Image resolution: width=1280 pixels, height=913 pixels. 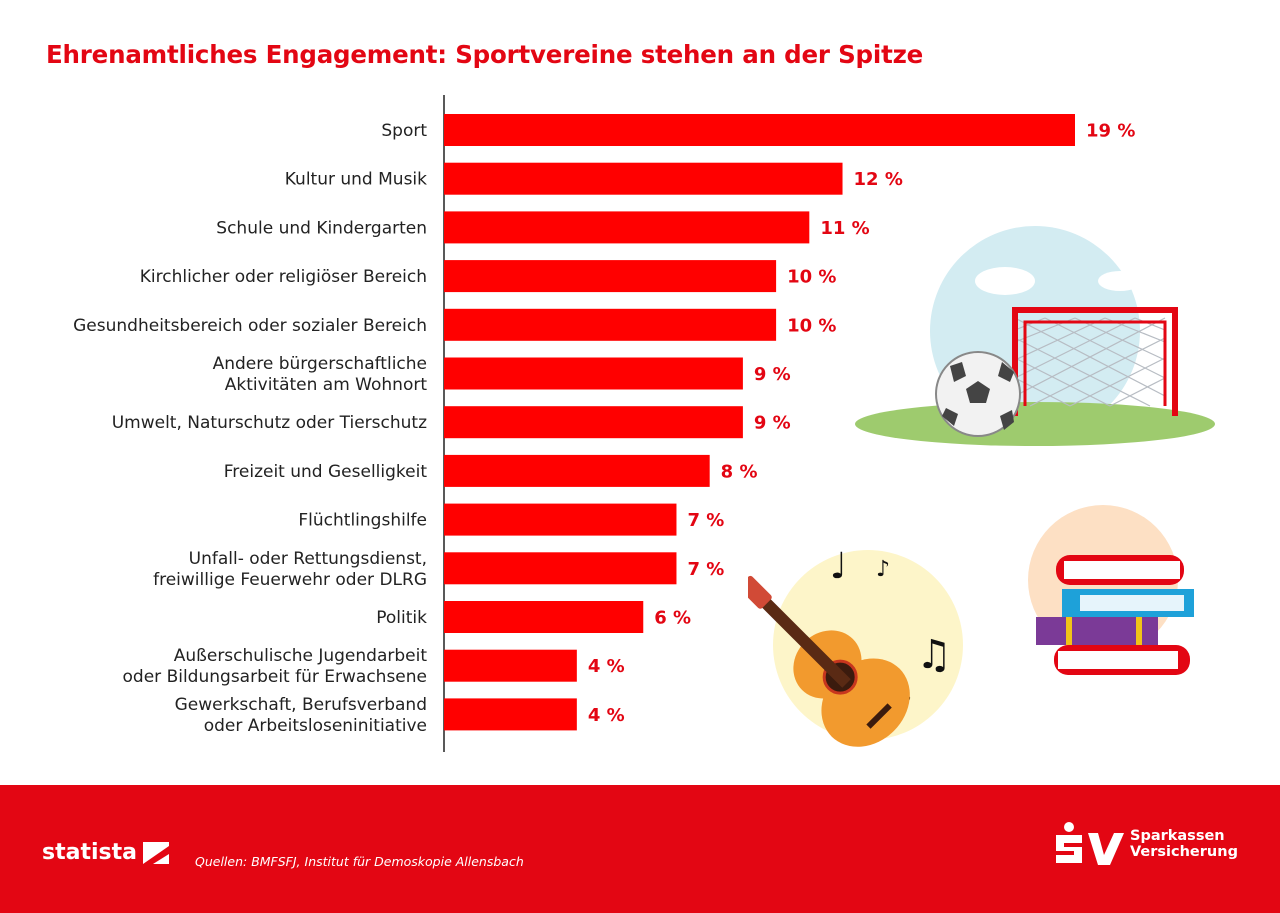 I want to click on statista-logo: statista, so click(x=105, y=852).